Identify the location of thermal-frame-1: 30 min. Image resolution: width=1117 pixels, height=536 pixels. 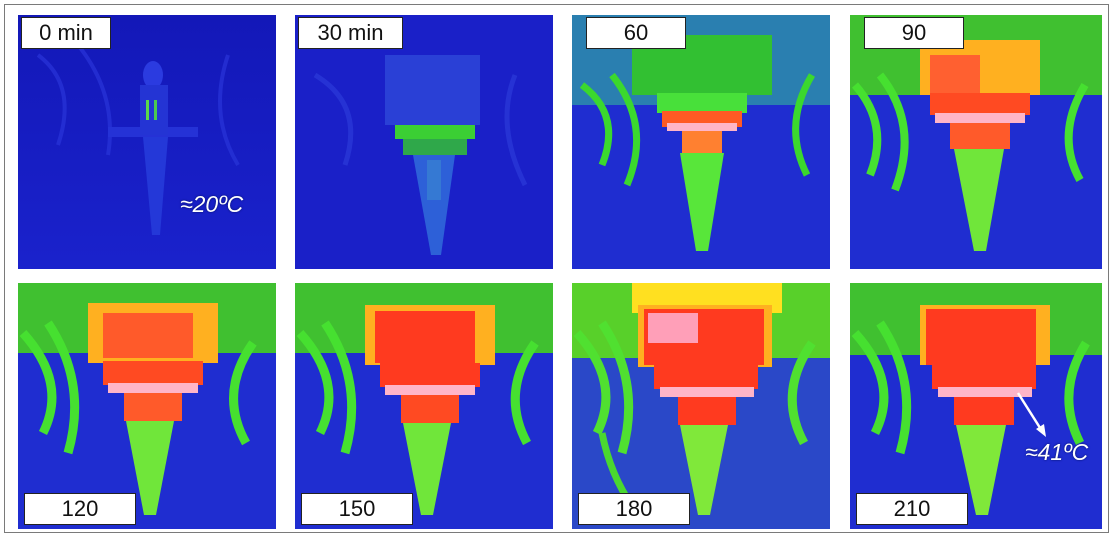
(424, 142).